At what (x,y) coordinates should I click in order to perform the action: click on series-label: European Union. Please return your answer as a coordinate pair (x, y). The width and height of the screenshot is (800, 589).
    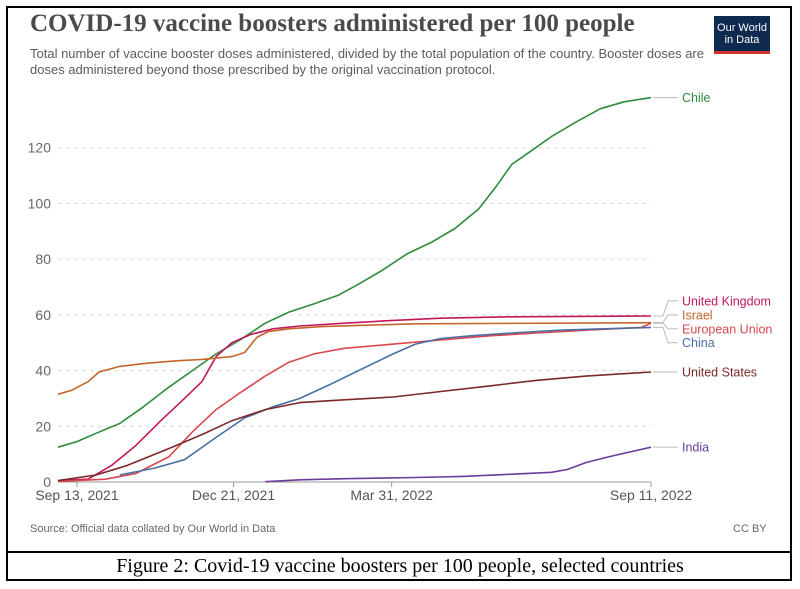
    Looking at the image, I should click on (727, 329).